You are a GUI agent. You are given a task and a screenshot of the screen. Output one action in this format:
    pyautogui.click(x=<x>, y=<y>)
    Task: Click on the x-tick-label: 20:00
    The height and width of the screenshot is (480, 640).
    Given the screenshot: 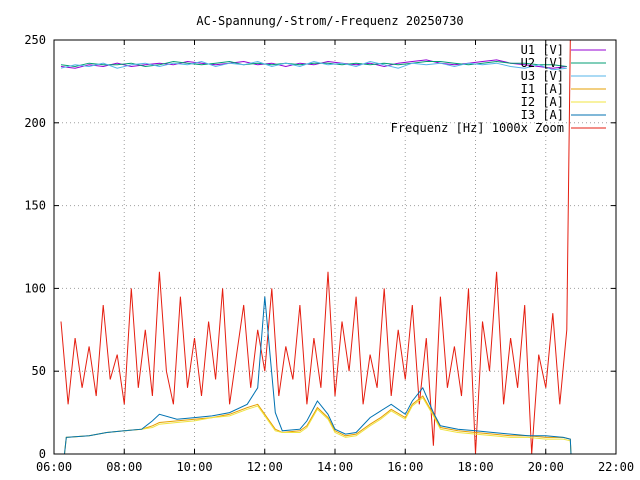 What is the action you would take?
    pyautogui.click(x=546, y=467)
    